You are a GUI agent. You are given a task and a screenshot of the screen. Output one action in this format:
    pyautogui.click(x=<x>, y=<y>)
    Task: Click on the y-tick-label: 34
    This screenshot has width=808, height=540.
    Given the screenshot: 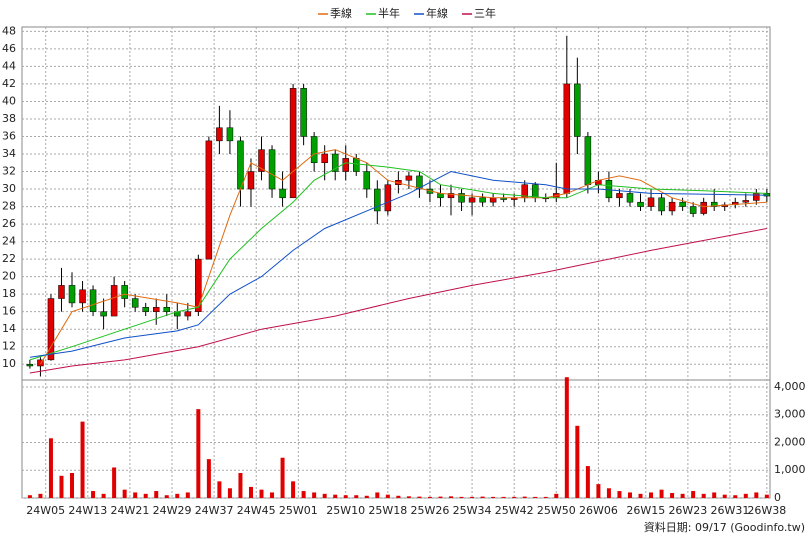 What is the action you would take?
    pyautogui.click(x=9, y=153)
    